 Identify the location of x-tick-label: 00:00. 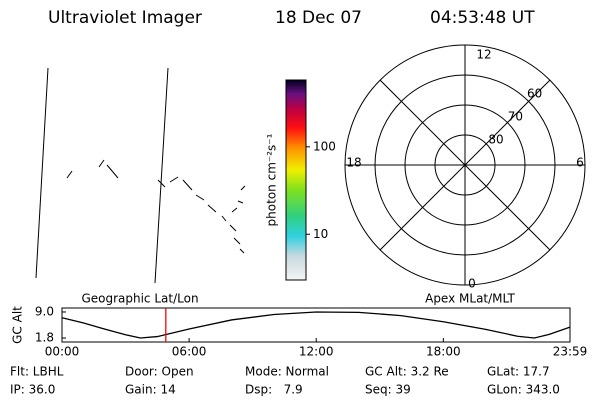
(62, 352).